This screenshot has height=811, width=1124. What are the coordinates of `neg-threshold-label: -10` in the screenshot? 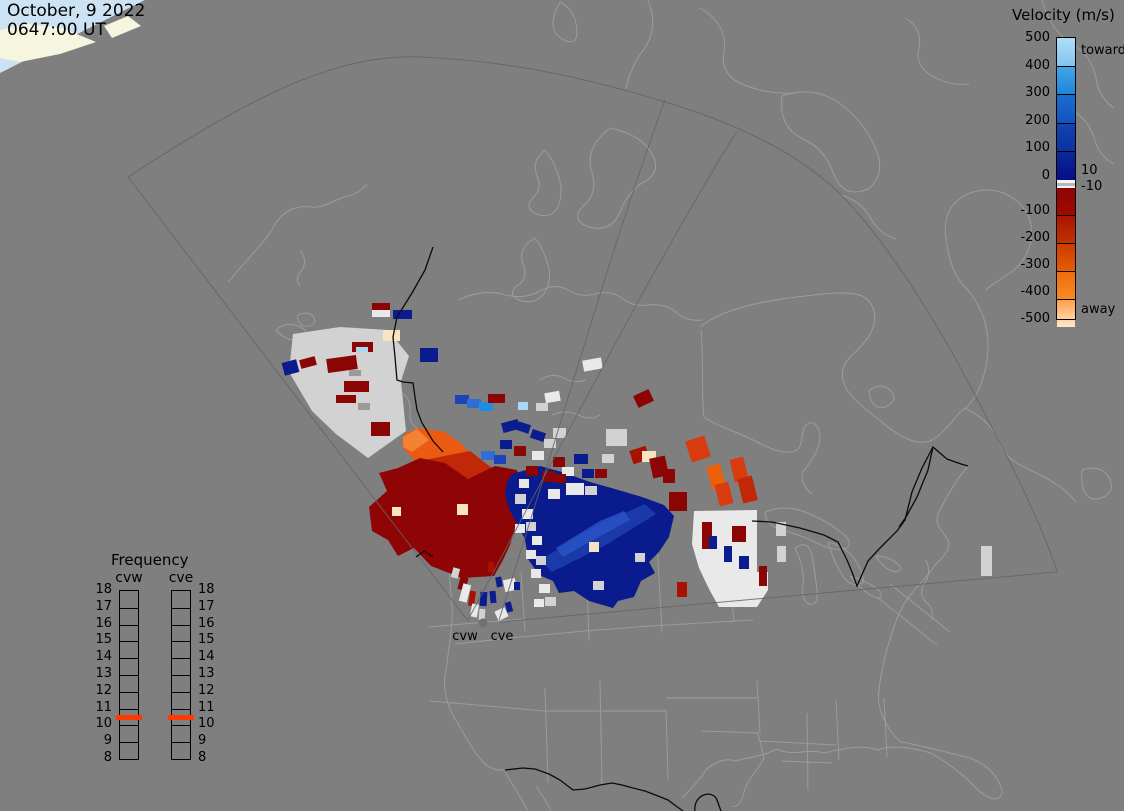 It's located at (1092, 186).